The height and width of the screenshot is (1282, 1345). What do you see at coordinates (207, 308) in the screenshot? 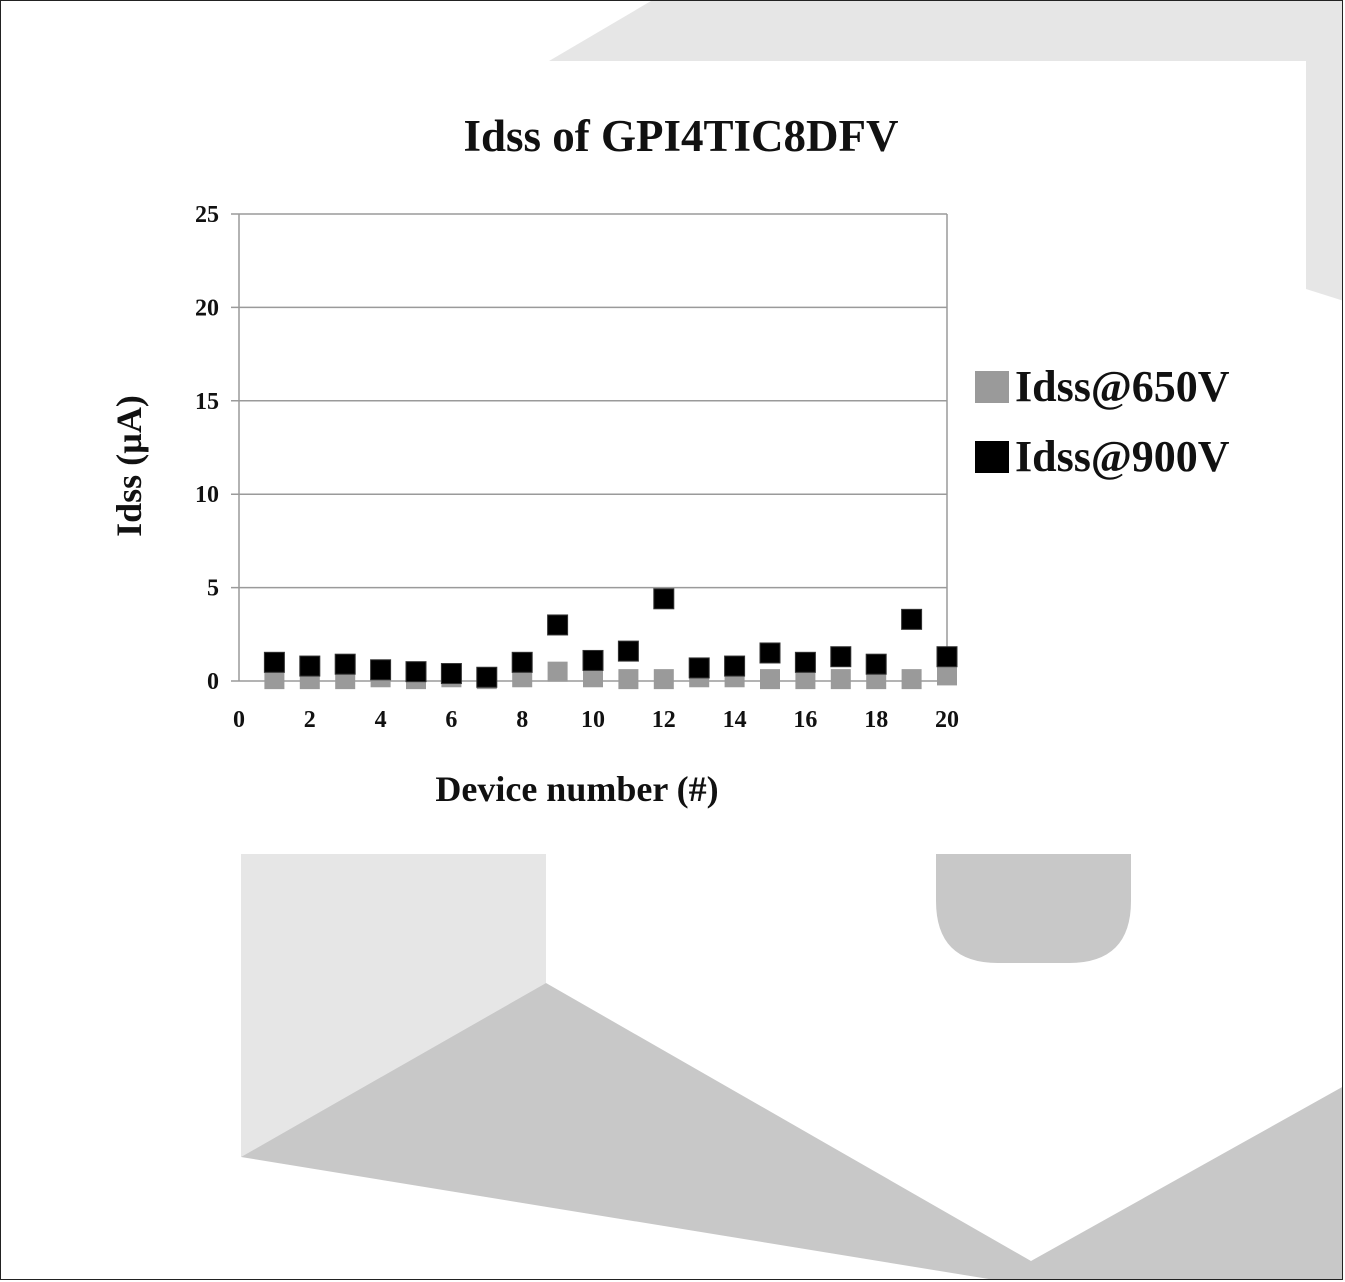
I see `y-tick-label: 20` at bounding box center [207, 308].